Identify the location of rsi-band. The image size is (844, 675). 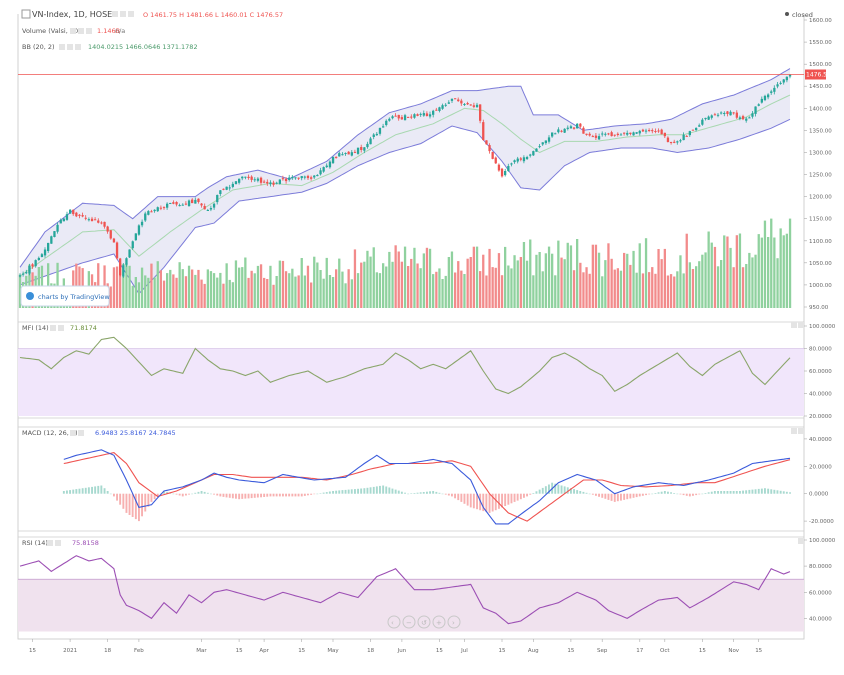
(411, 605).